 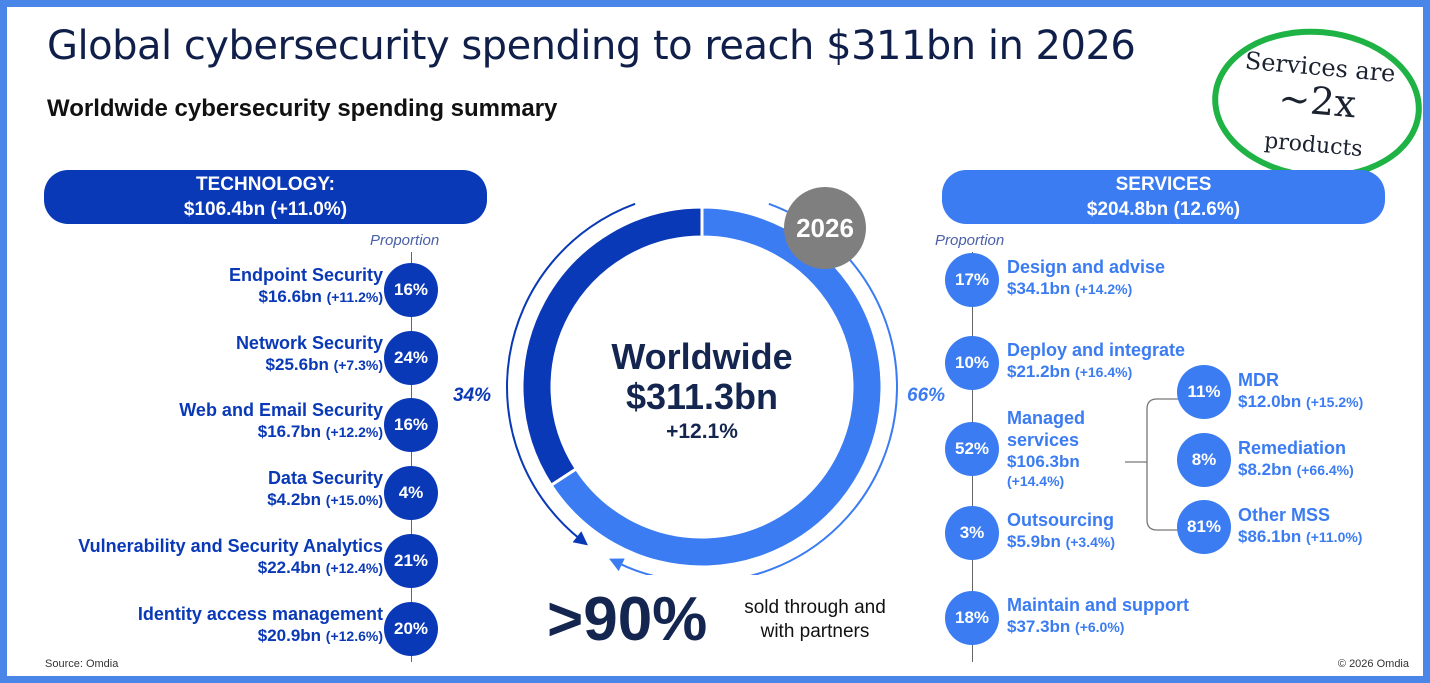 I want to click on services-item-value: $37.3bn, so click(x=1039, y=626).